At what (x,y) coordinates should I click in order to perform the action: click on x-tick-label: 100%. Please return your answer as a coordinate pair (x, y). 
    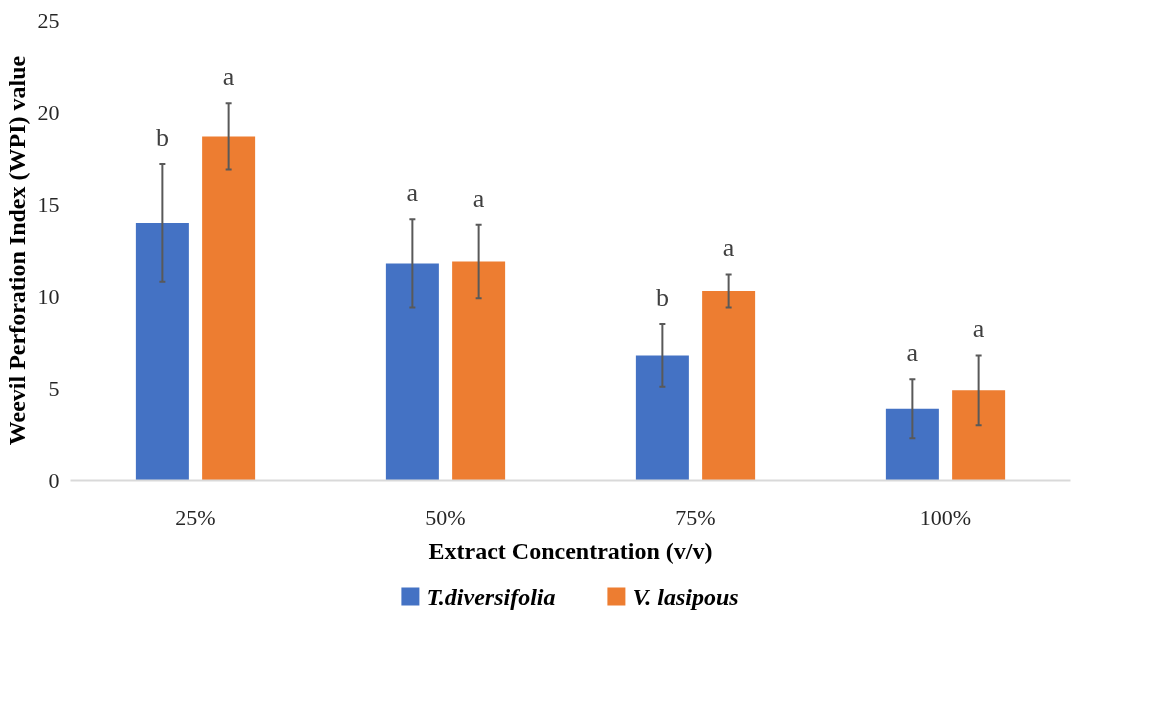
    Looking at the image, I should click on (945, 517).